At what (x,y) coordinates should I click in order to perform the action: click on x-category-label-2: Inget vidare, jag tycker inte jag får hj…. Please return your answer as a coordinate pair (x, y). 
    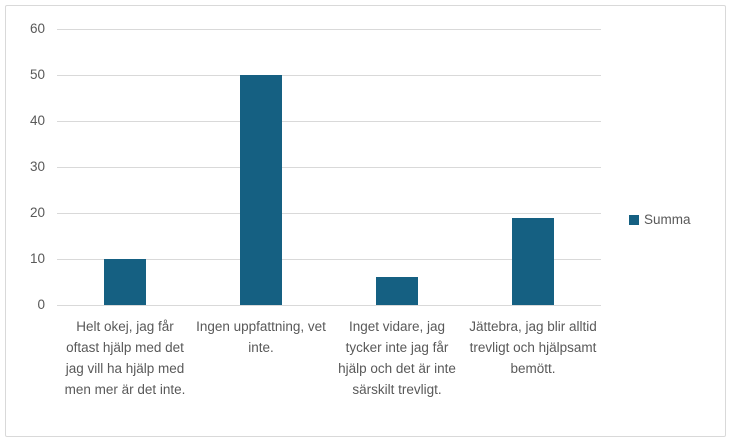
    Looking at the image, I should click on (397, 358).